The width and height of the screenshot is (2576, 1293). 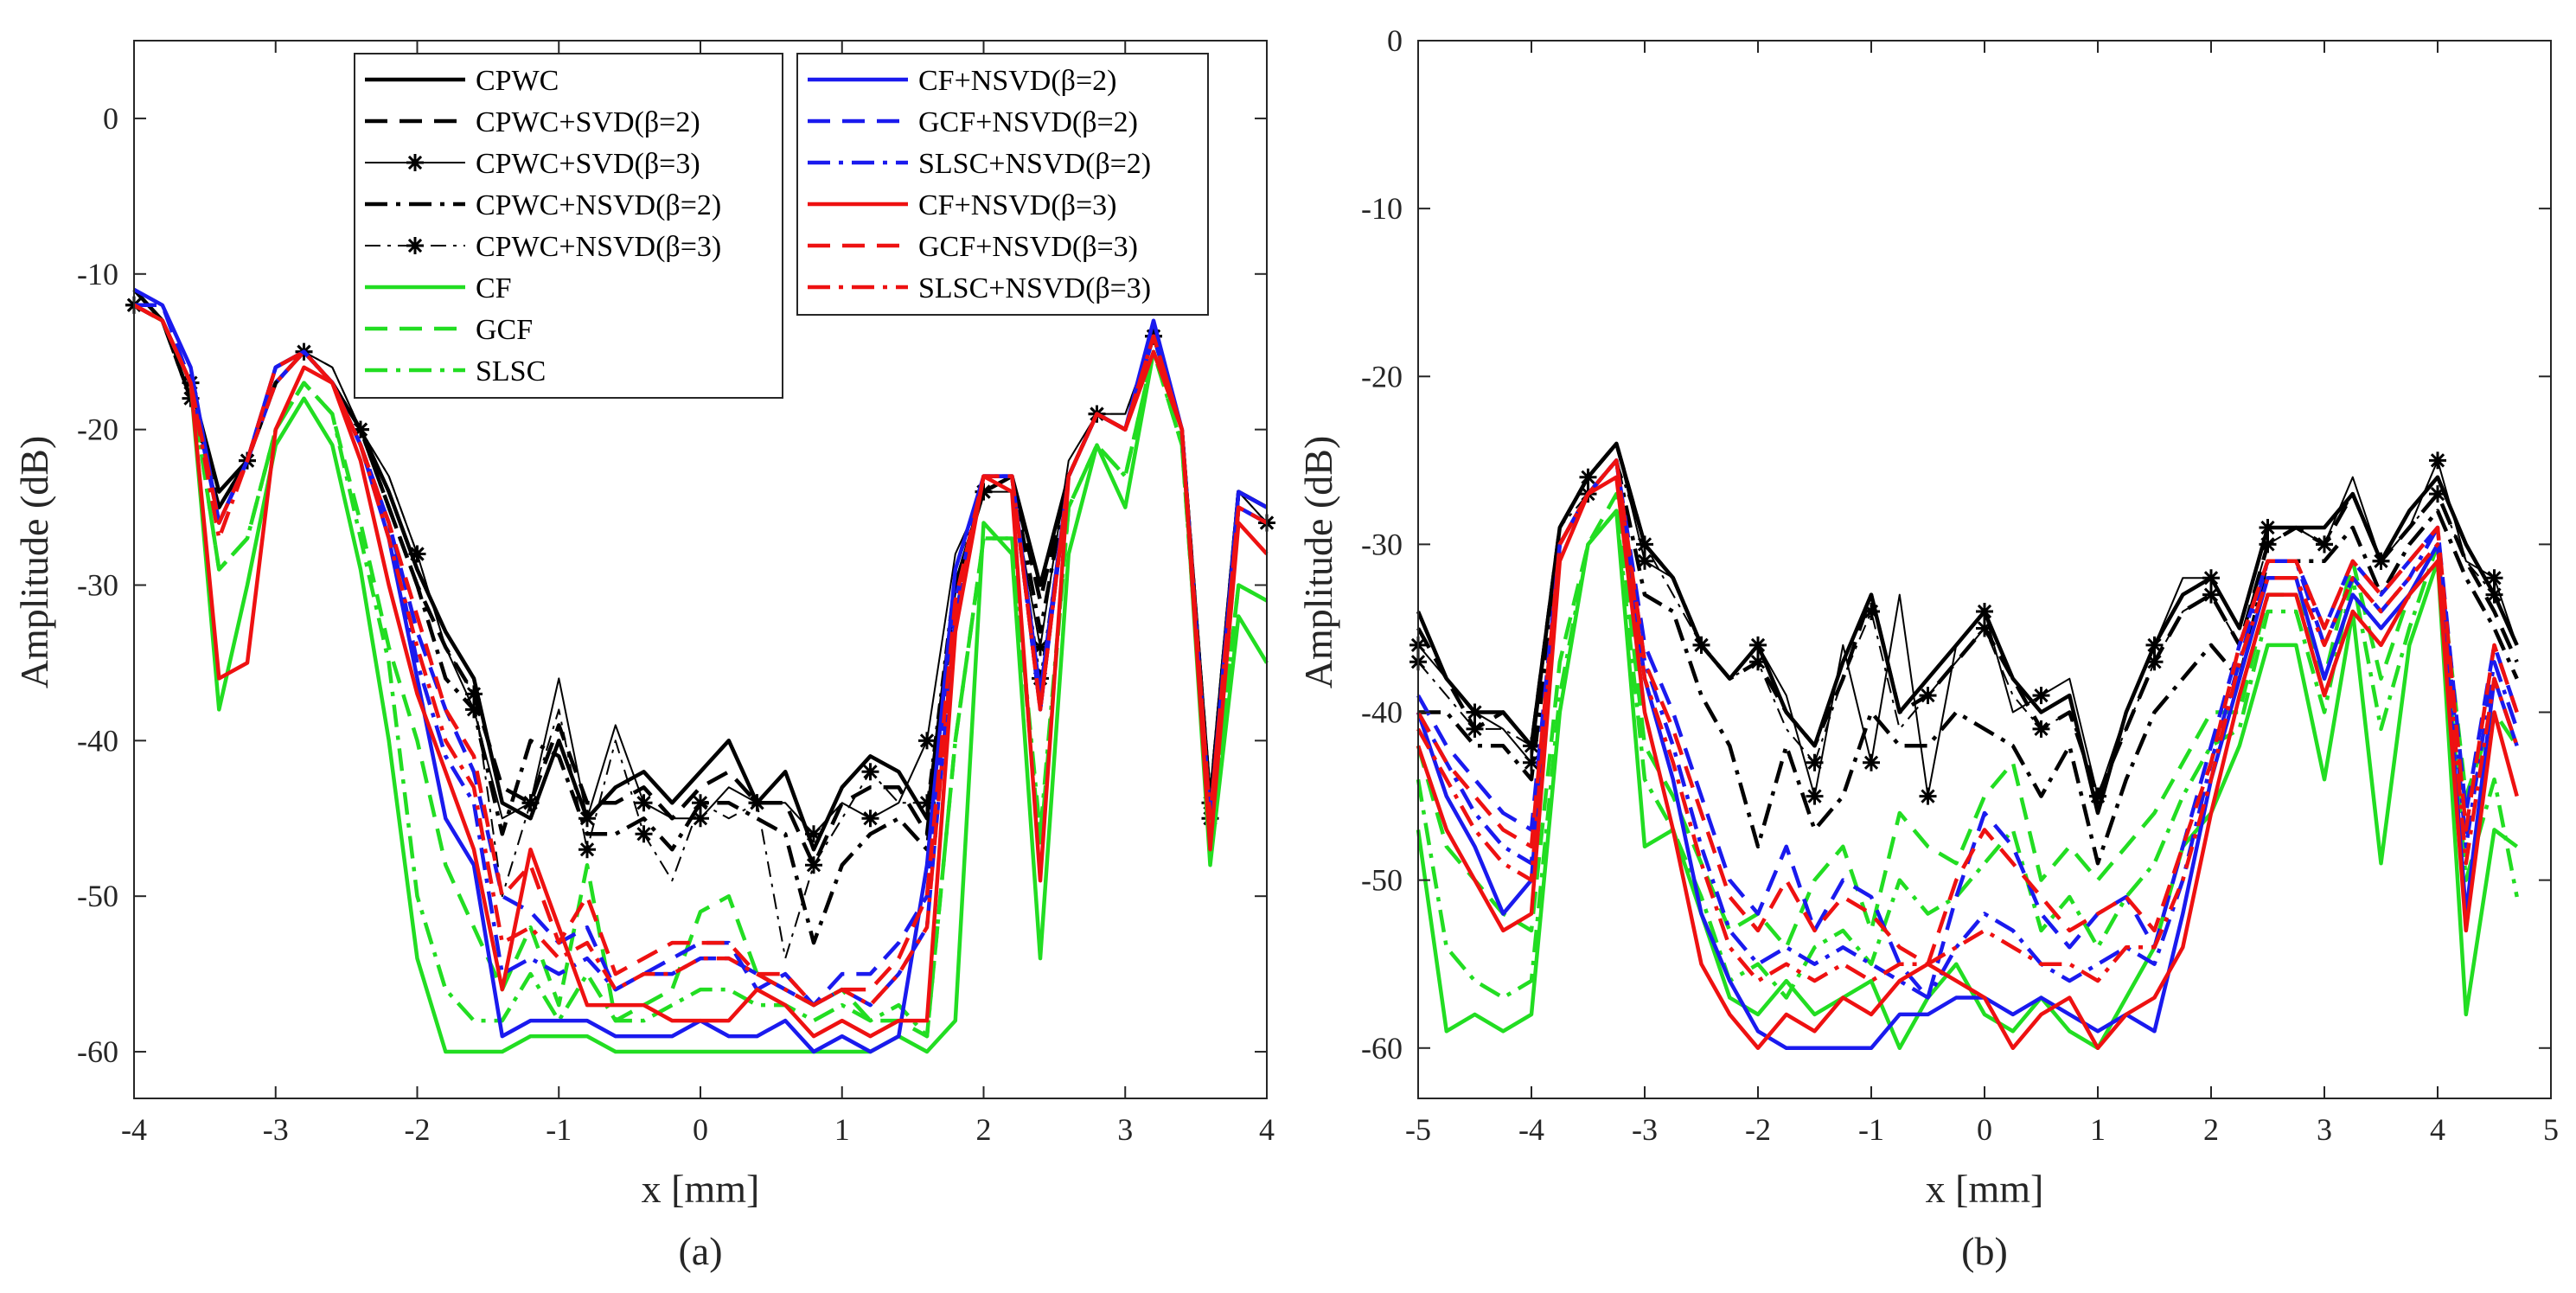 I want to click on y-tick-labels-b: 0 -10 -20 -30 -40 -50 -60, so click(x=1382, y=544).